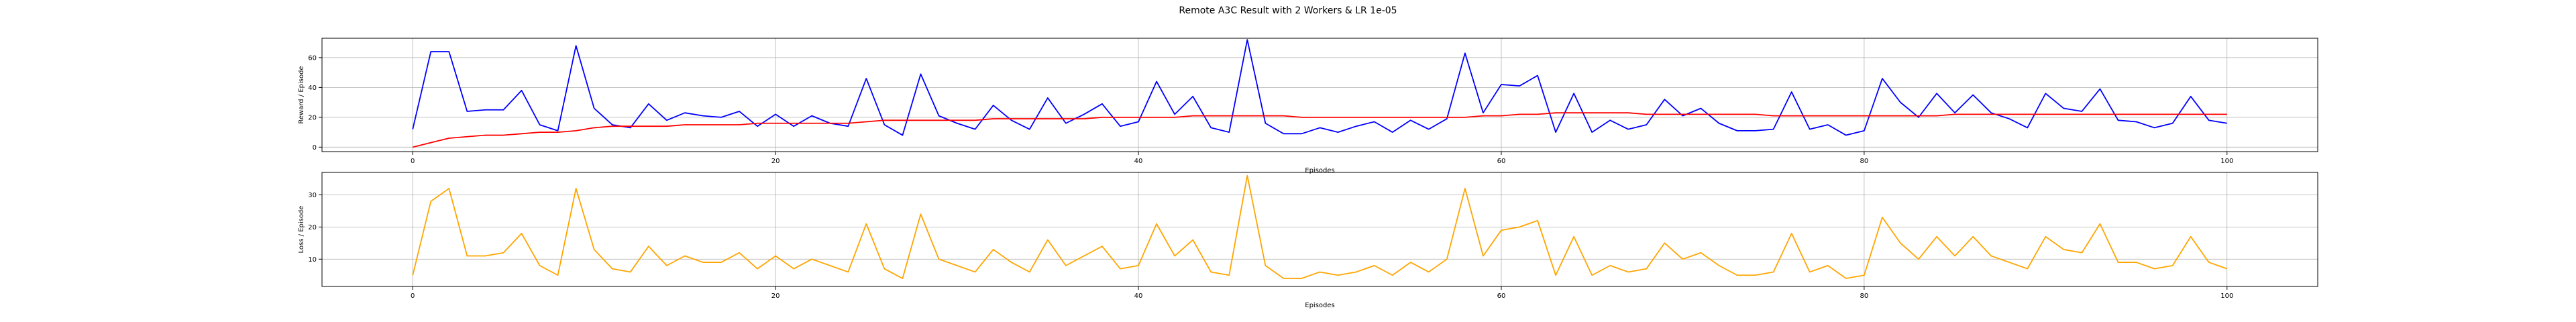 Image resolution: width=2576 pixels, height=322 pixels. What do you see at coordinates (1864, 161) in the screenshot?
I see `reward-xtick-label: 80` at bounding box center [1864, 161].